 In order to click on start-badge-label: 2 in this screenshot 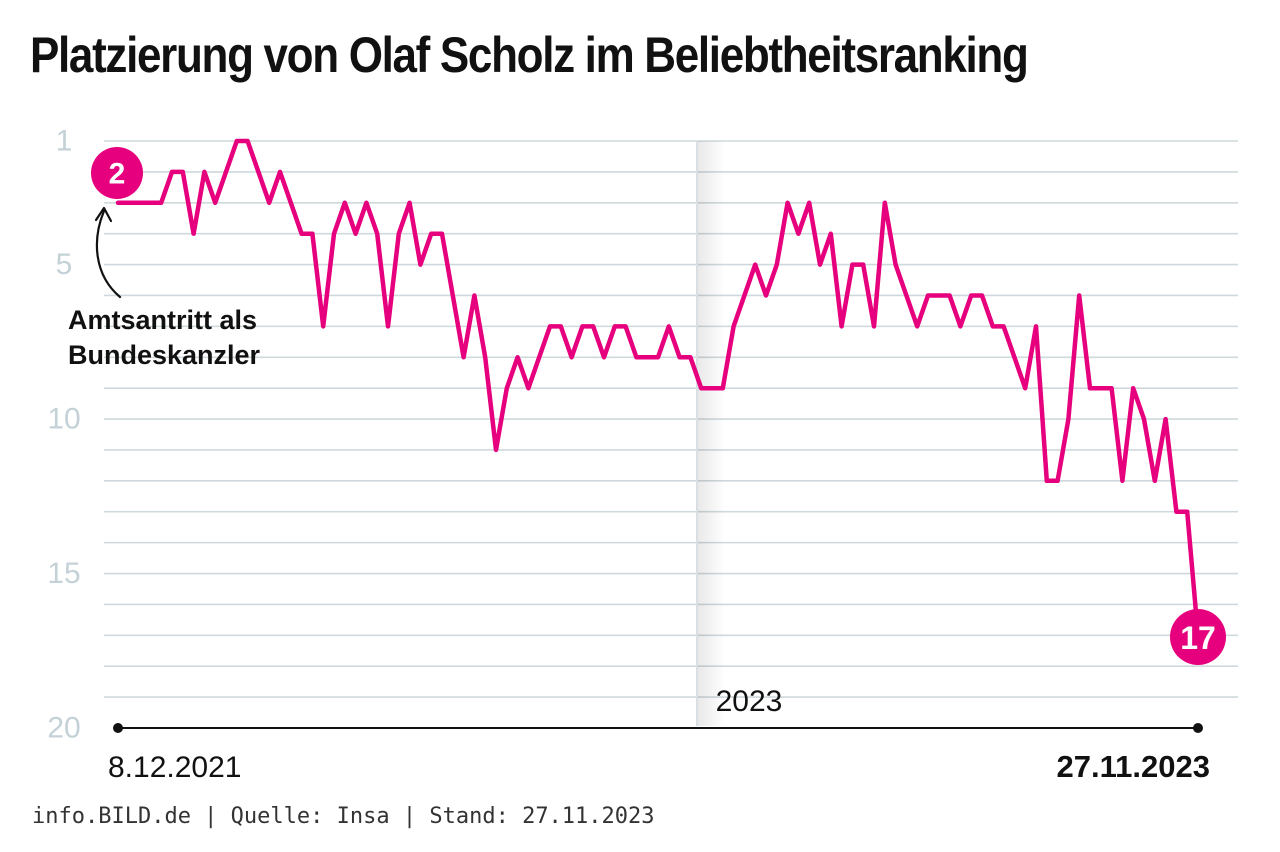, I will do `click(117, 174)`.